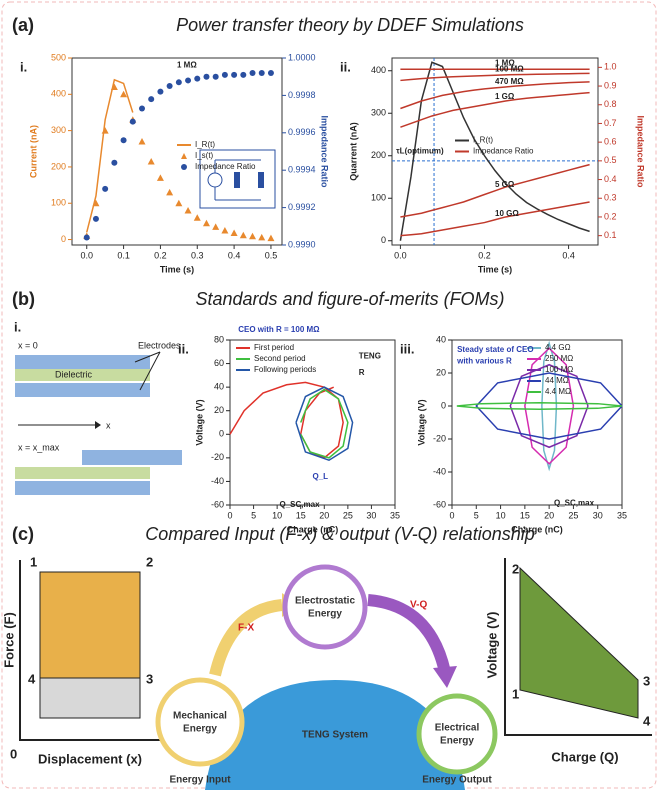  What do you see at coordinates (246, 638) in the screenshot?
I see `input-arrow` at bounding box center [246, 638].